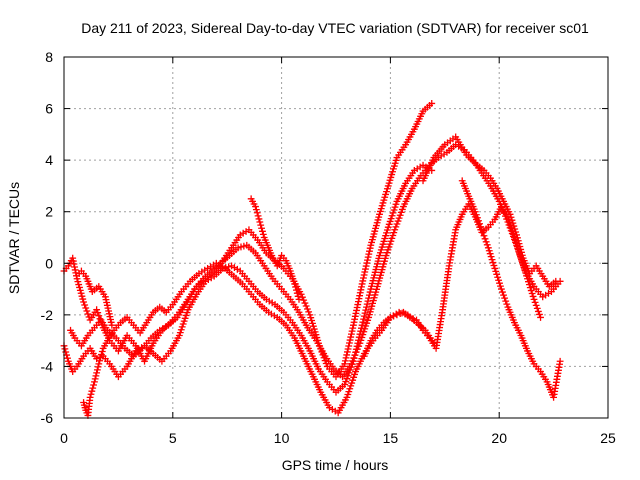  I want to click on y-tick-label: -6, so click(47, 418).